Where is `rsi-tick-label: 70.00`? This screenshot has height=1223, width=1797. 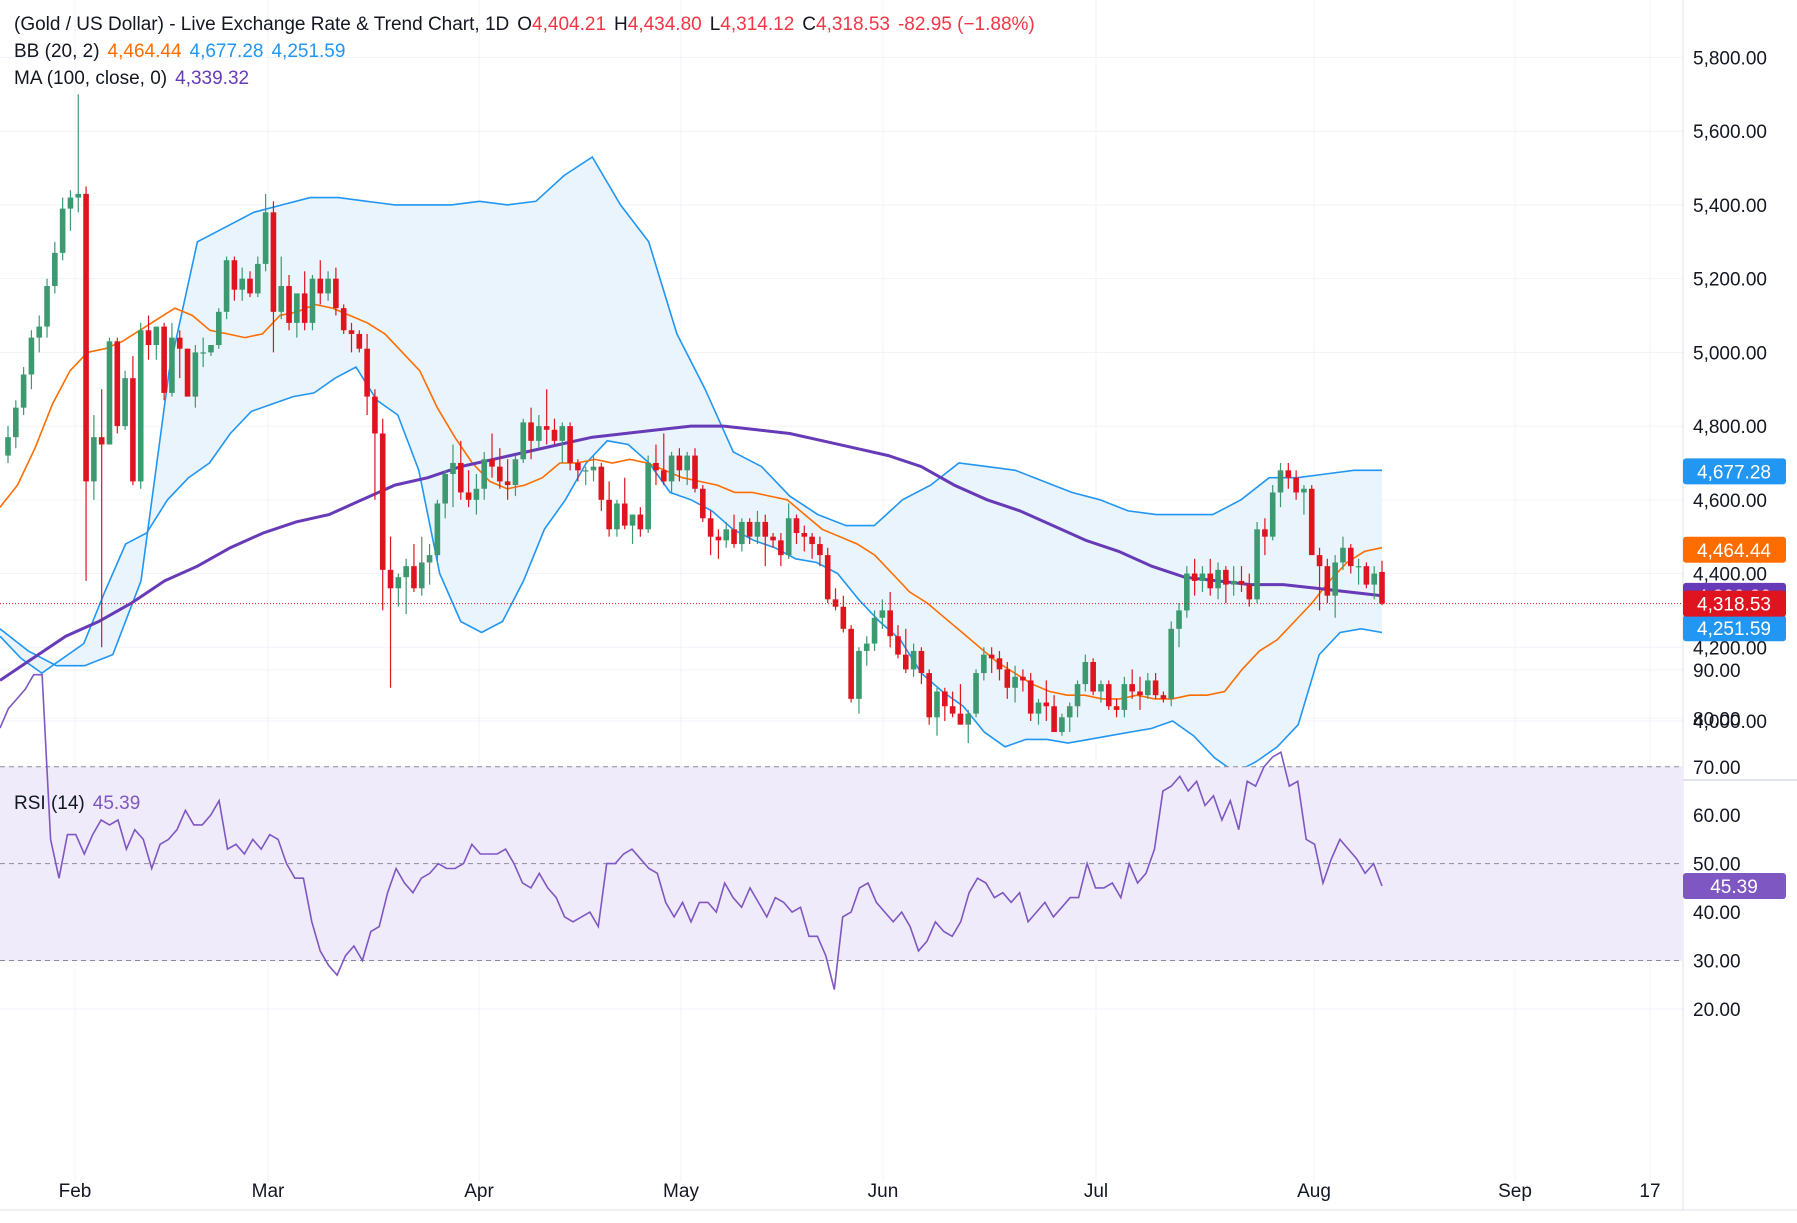 rsi-tick-label: 70.00 is located at coordinates (1717, 768).